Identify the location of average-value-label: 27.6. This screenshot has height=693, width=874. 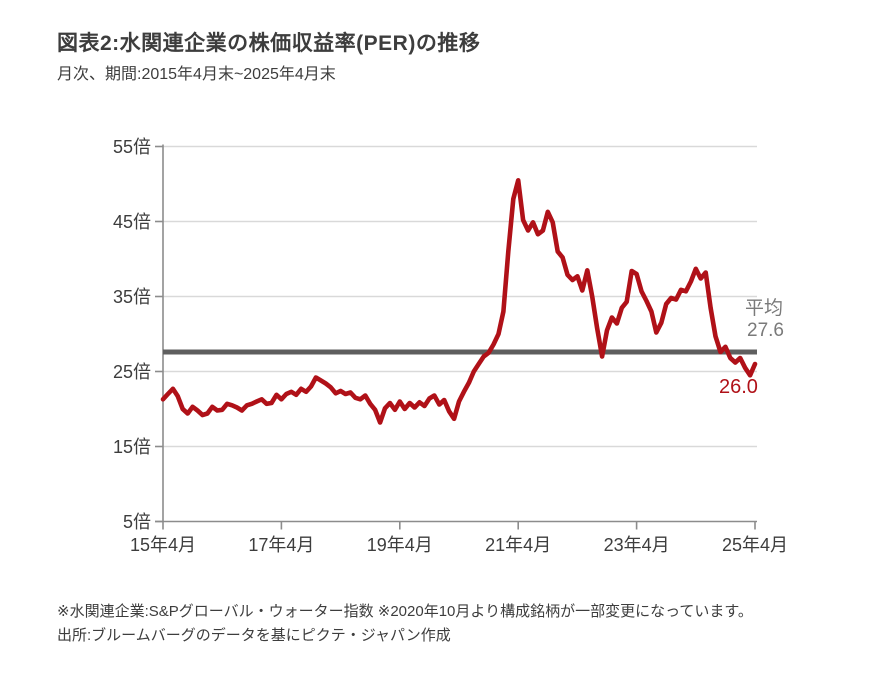
(765, 330).